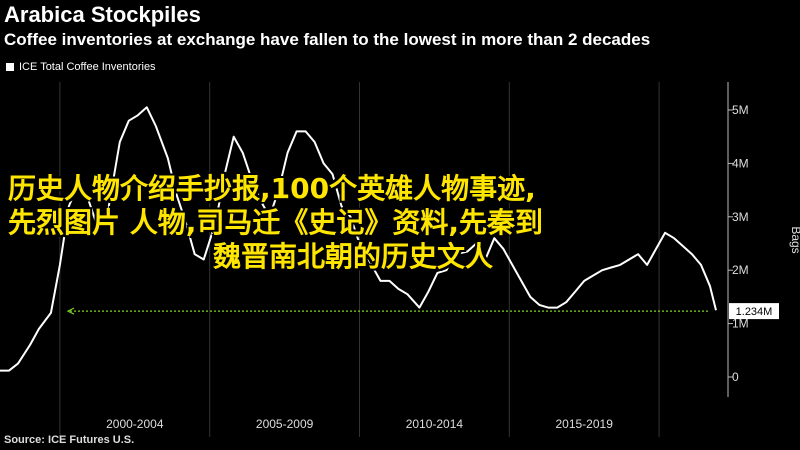 This screenshot has height=450, width=800. I want to click on last-value-label: 1.234M, so click(754, 312).